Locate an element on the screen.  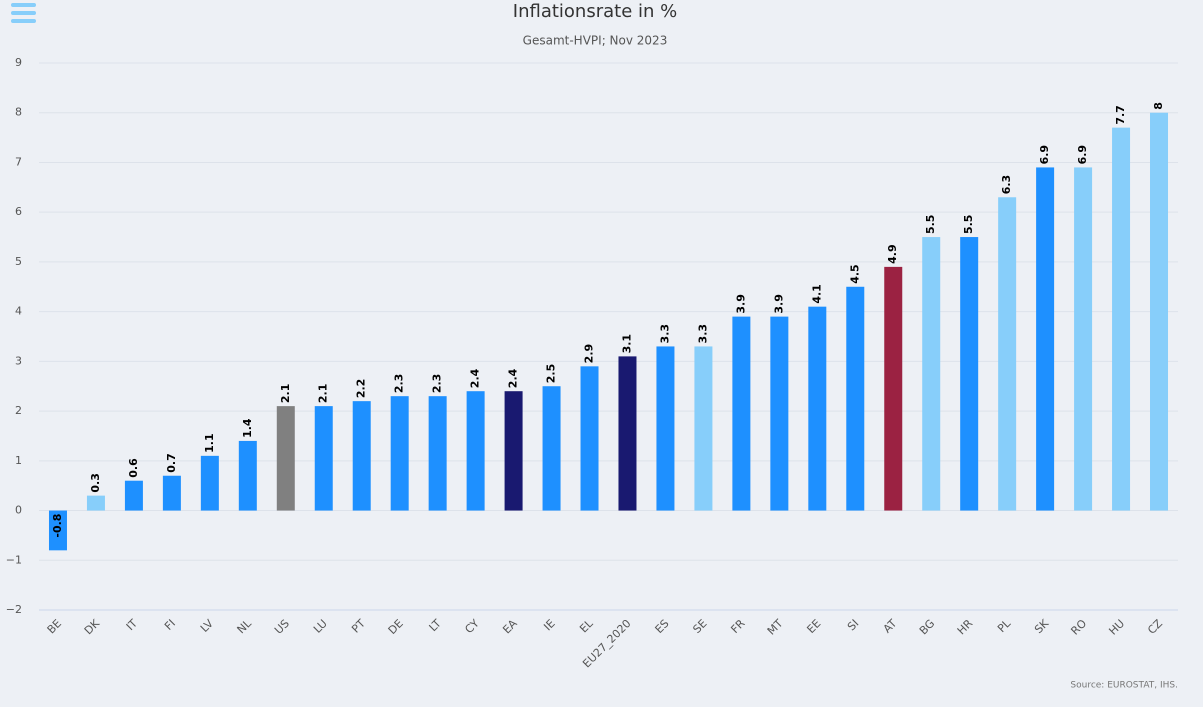
value-label: 3.1 is located at coordinates (626, 344).